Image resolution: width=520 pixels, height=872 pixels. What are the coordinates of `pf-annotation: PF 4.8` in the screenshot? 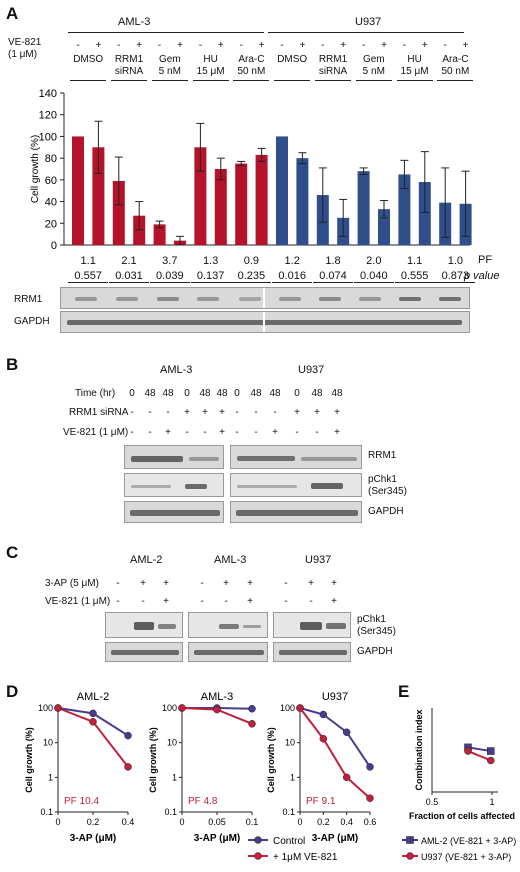 It's located at (203, 801).